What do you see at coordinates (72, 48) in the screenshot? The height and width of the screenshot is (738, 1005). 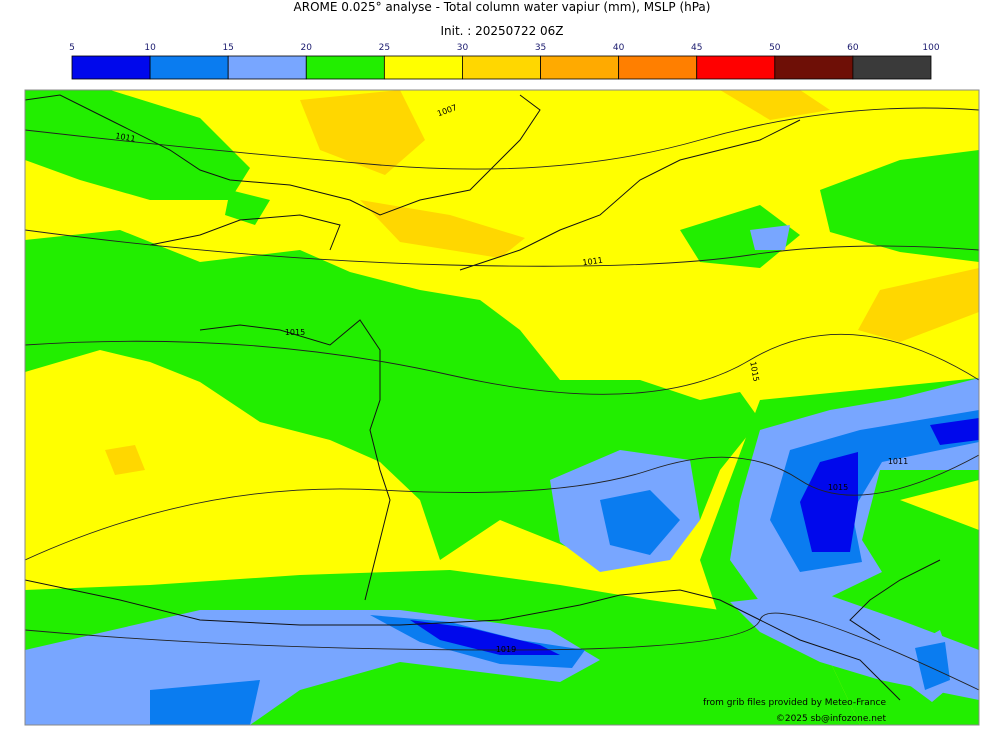 I see `colorbar-tick-label: 5` at bounding box center [72, 48].